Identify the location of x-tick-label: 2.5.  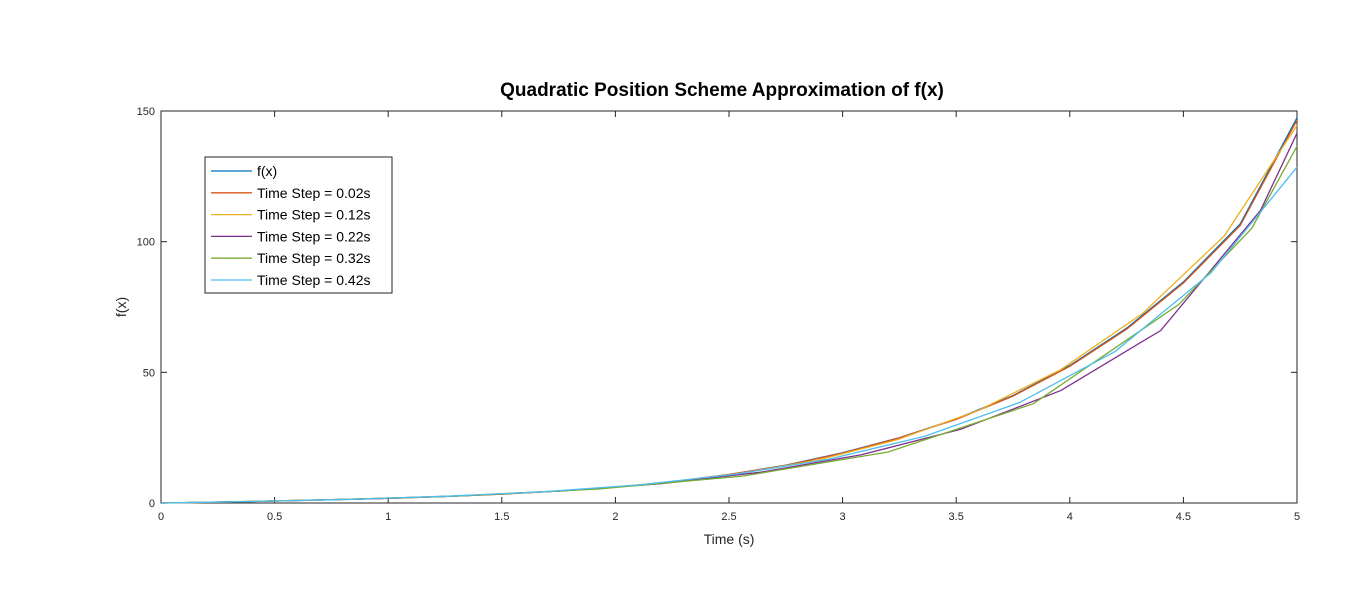
(728, 517).